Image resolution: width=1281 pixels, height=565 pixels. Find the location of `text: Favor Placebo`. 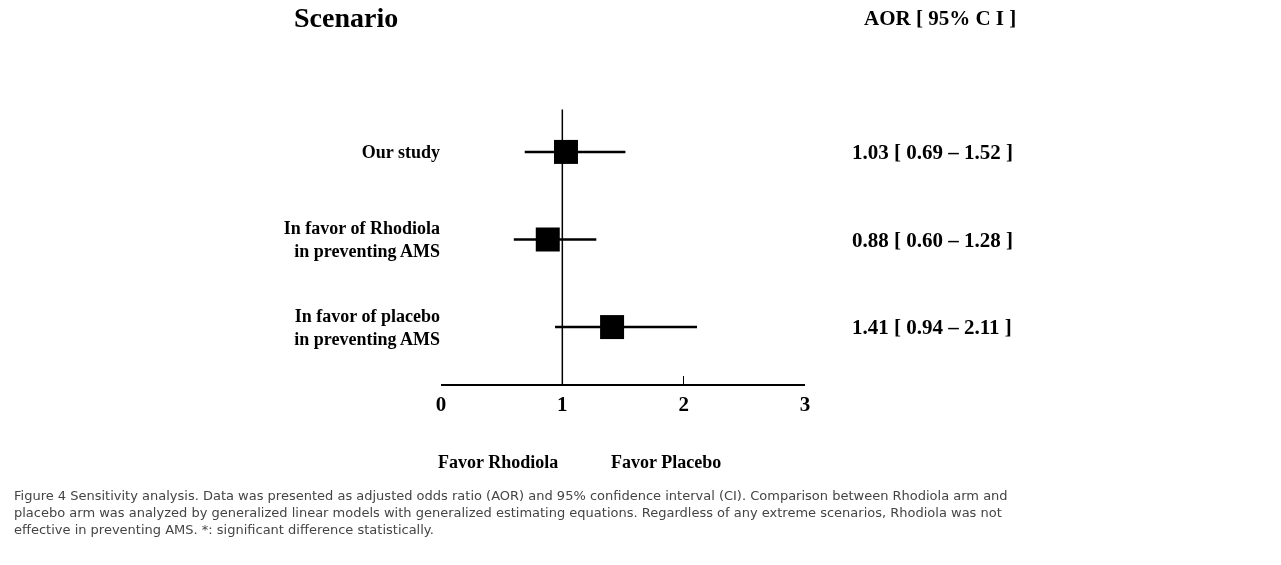

text: Favor Placebo is located at coordinates (666, 462).